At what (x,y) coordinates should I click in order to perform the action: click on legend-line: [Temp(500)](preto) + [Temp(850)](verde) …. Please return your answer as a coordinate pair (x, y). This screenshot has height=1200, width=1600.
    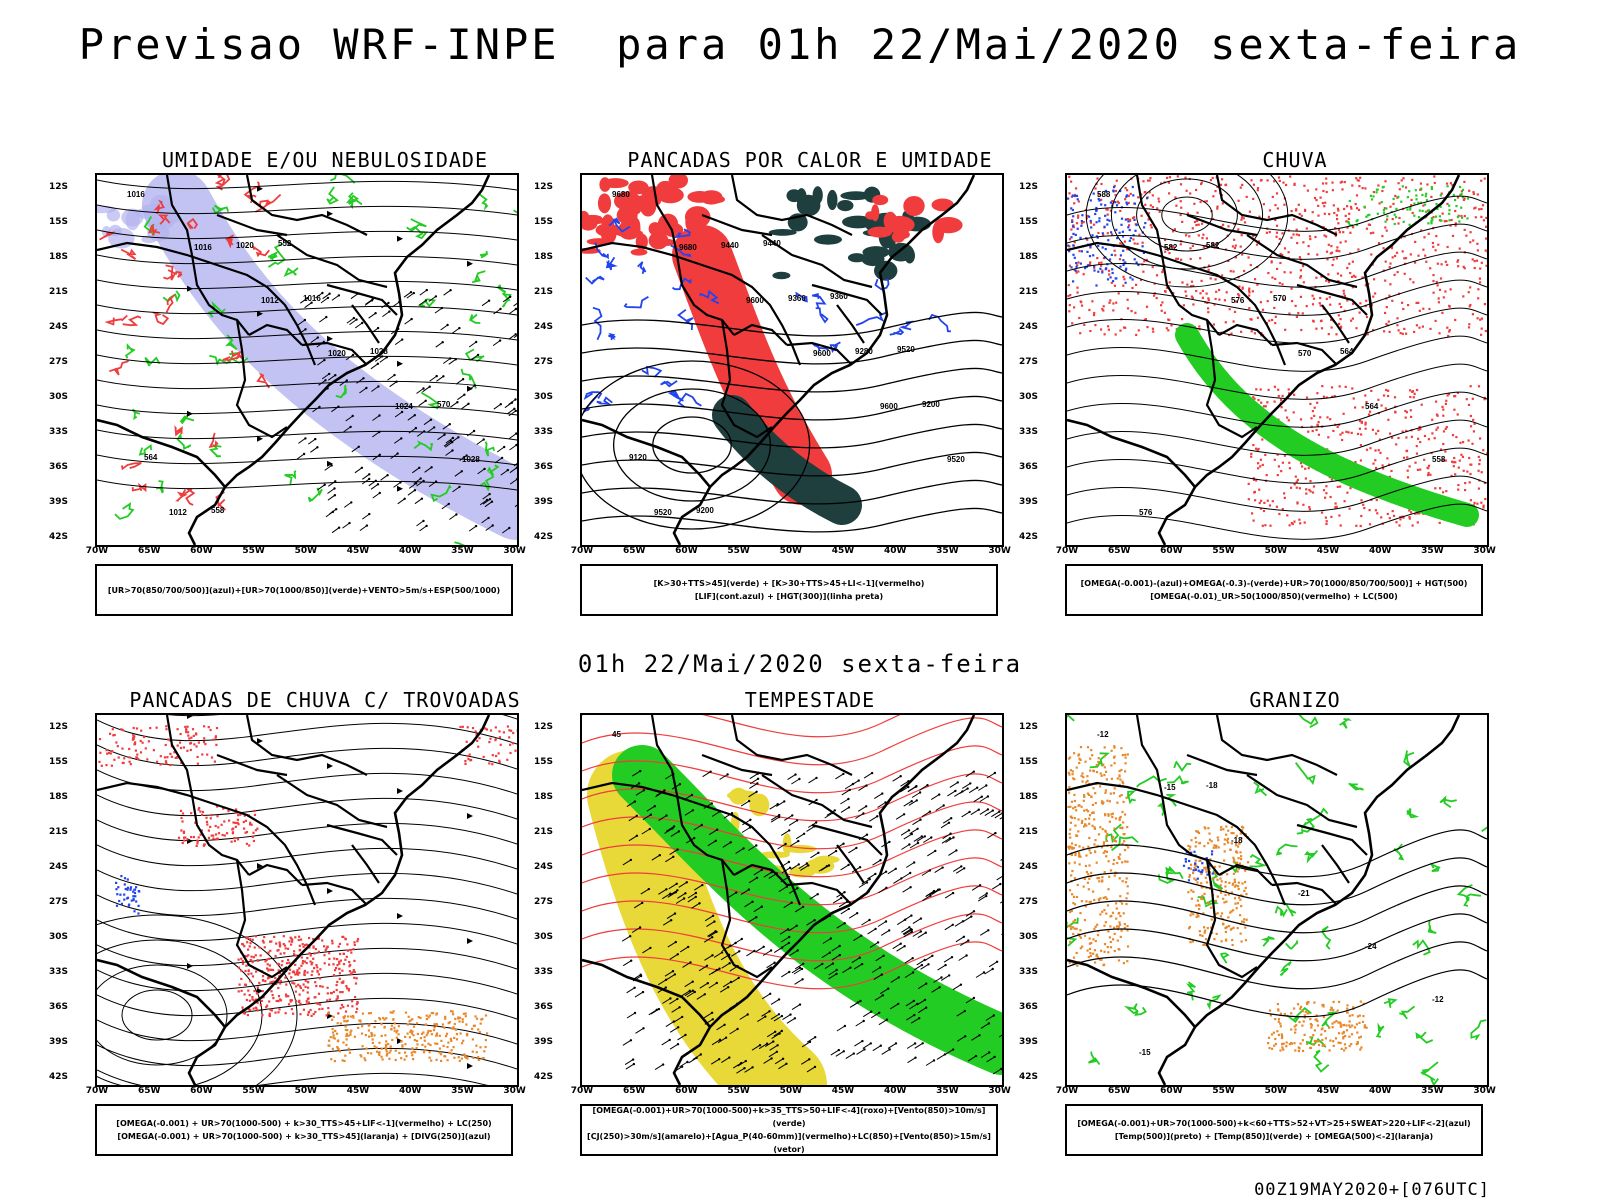
    Looking at the image, I should click on (1274, 1136).